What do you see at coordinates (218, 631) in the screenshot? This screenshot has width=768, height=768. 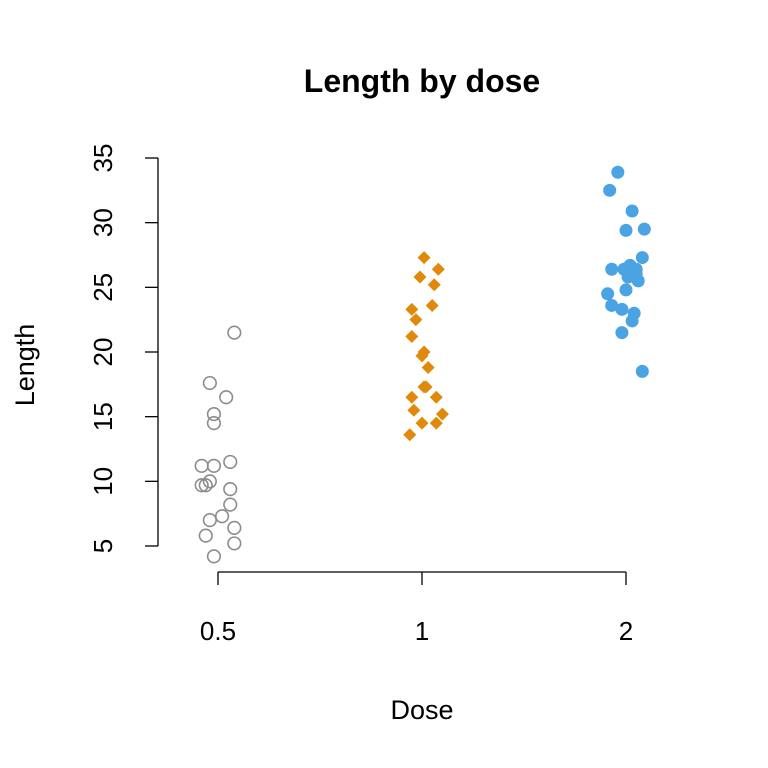 I see `x-tick-label: 0.5` at bounding box center [218, 631].